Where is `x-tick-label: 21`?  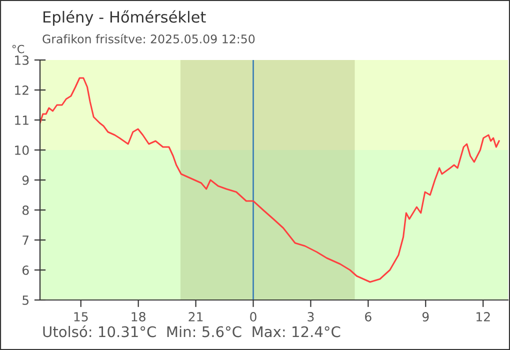
x-tick-label: 21 is located at coordinates (195, 317).